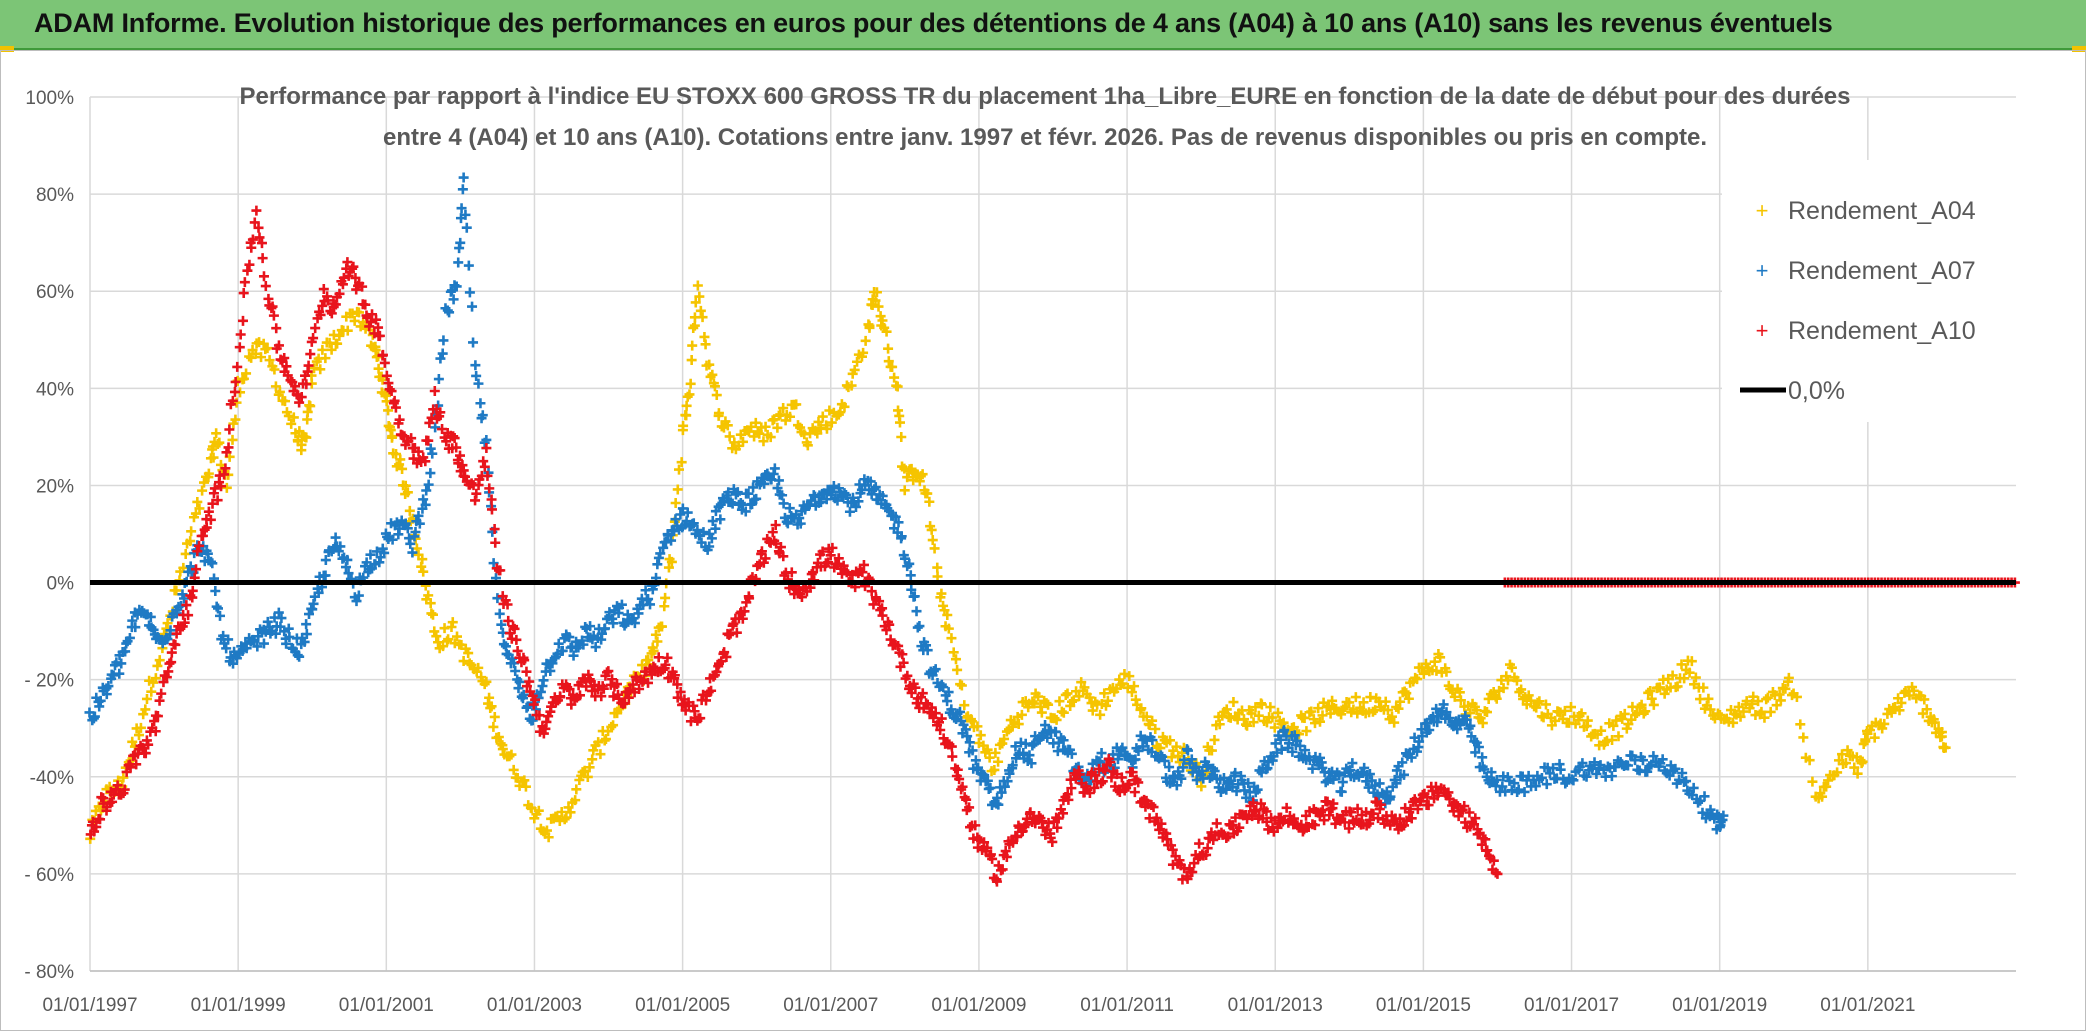  Describe the element at coordinates (1571, 1005) in the screenshot. I see `x-tick-label: 01/01/2017` at that location.